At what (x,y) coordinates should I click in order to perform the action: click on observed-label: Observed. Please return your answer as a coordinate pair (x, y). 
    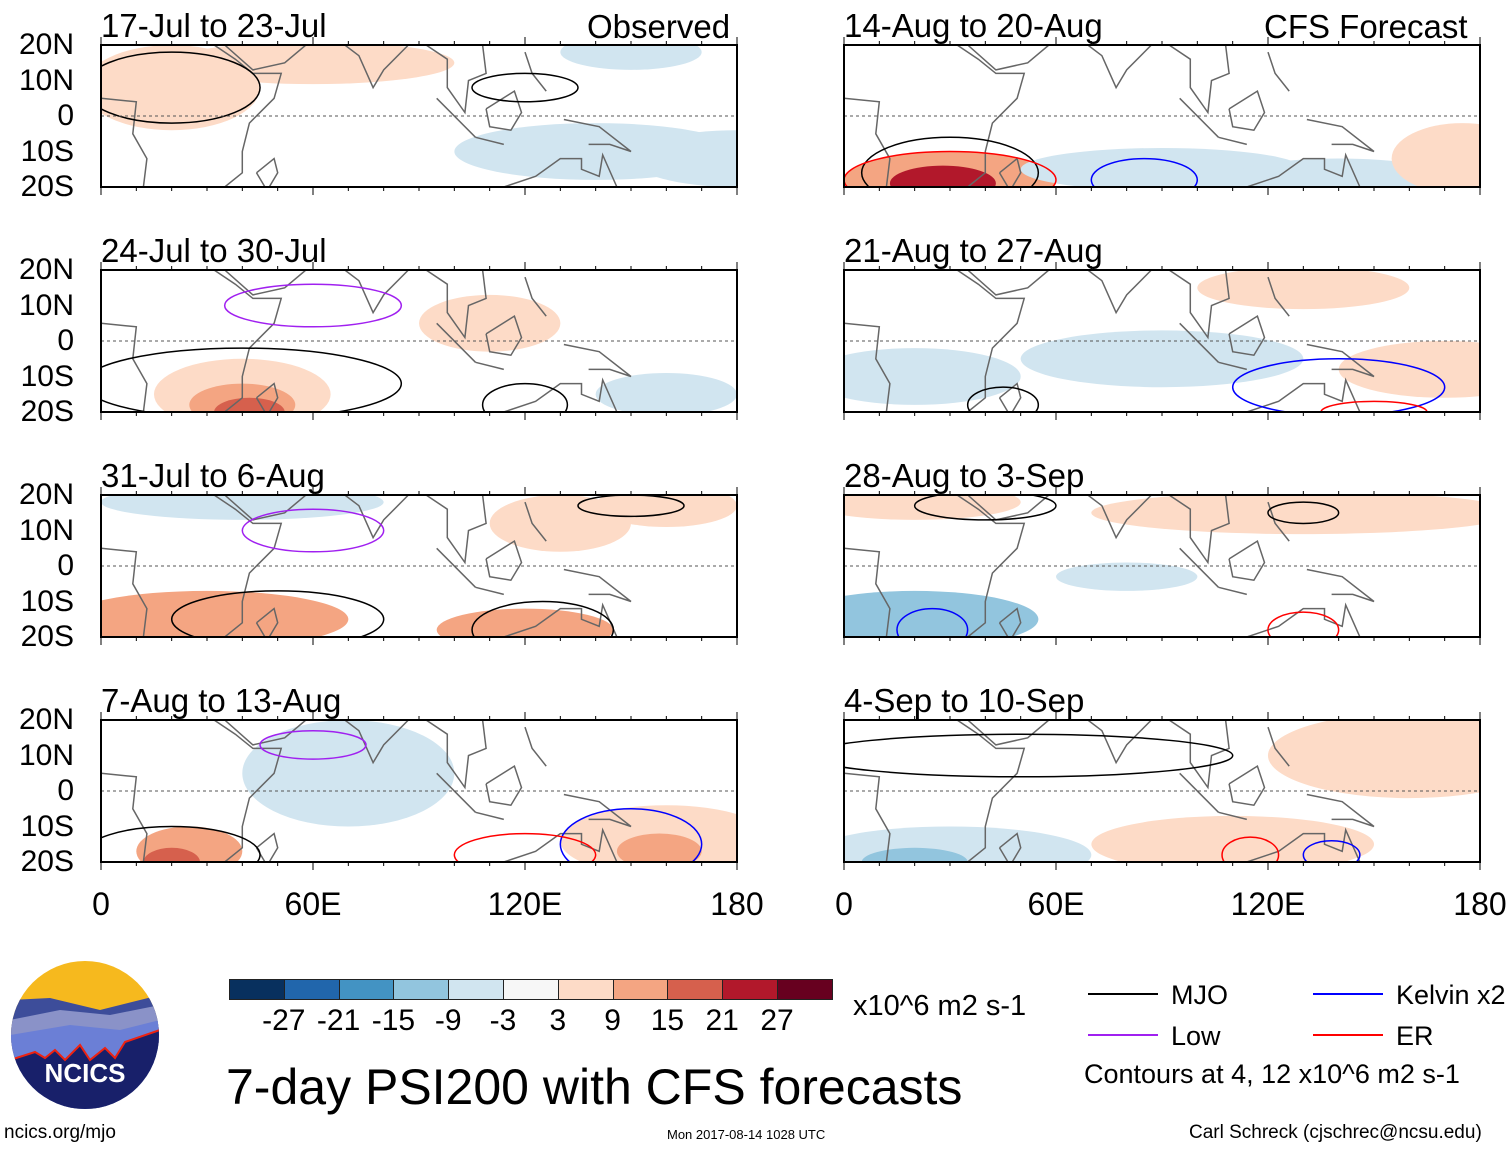
    Looking at the image, I should click on (659, 26).